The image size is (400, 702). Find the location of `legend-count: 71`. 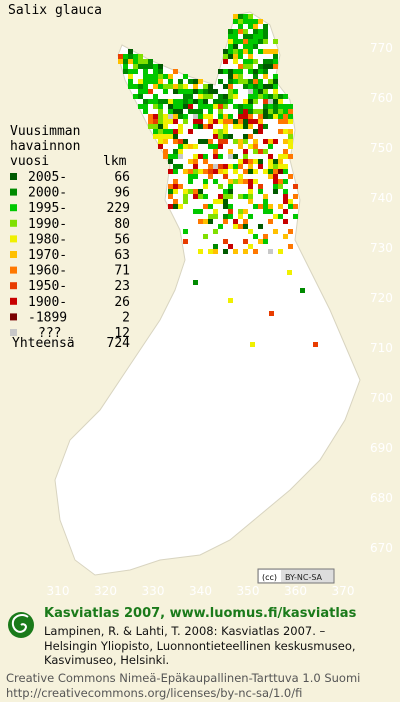

legend-count: 71 is located at coordinates (122, 271).